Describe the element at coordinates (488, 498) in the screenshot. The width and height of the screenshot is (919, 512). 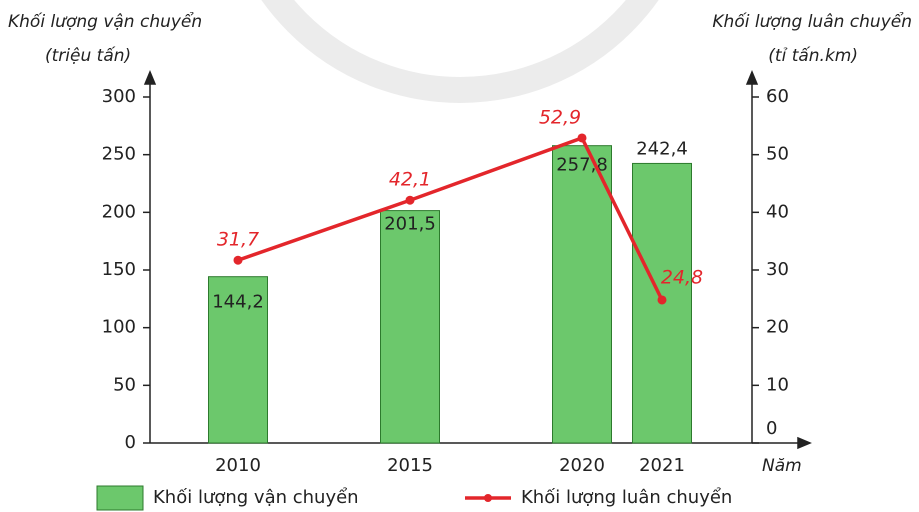
I see `legend-dot` at that location.